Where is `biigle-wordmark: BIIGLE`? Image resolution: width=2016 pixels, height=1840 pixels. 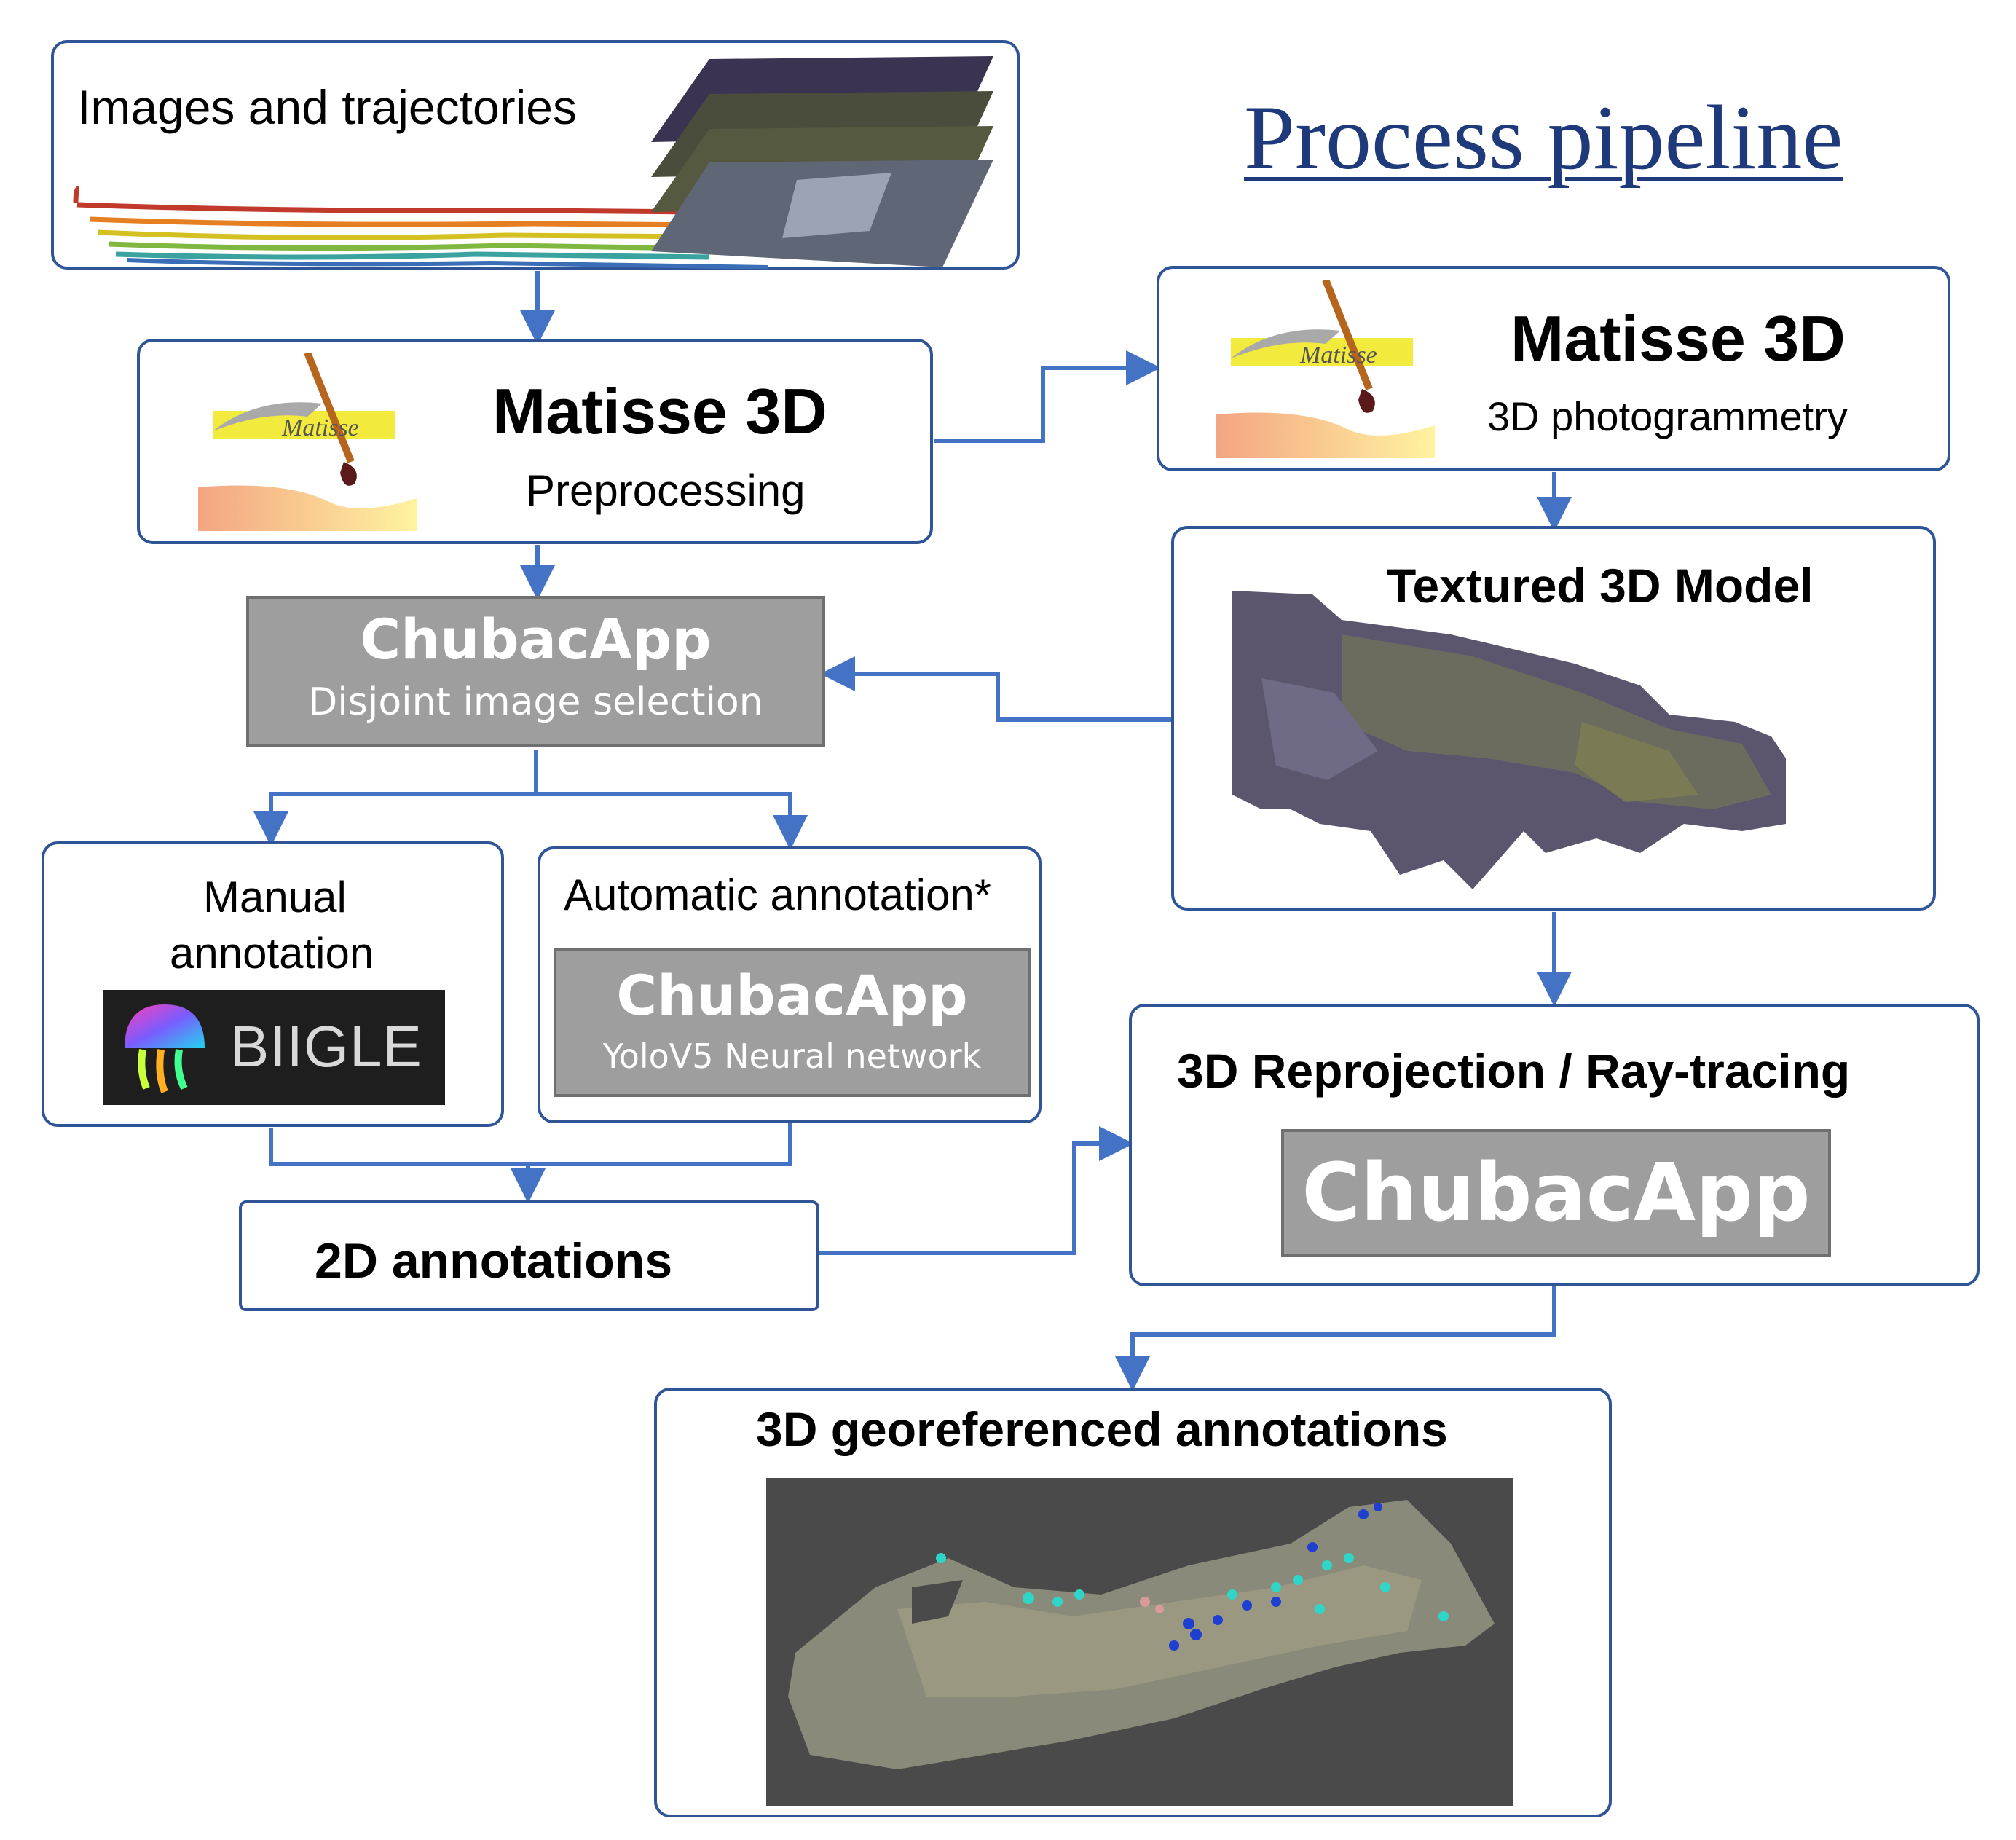
biigle-wordmark: BIIGLE is located at coordinates (326, 1046).